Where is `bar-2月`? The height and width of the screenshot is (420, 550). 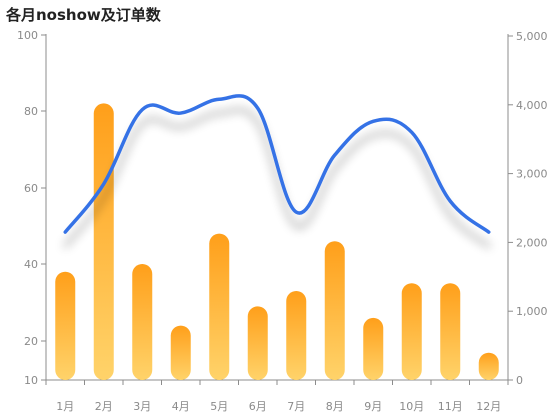
bar-2月 is located at coordinates (103, 242).